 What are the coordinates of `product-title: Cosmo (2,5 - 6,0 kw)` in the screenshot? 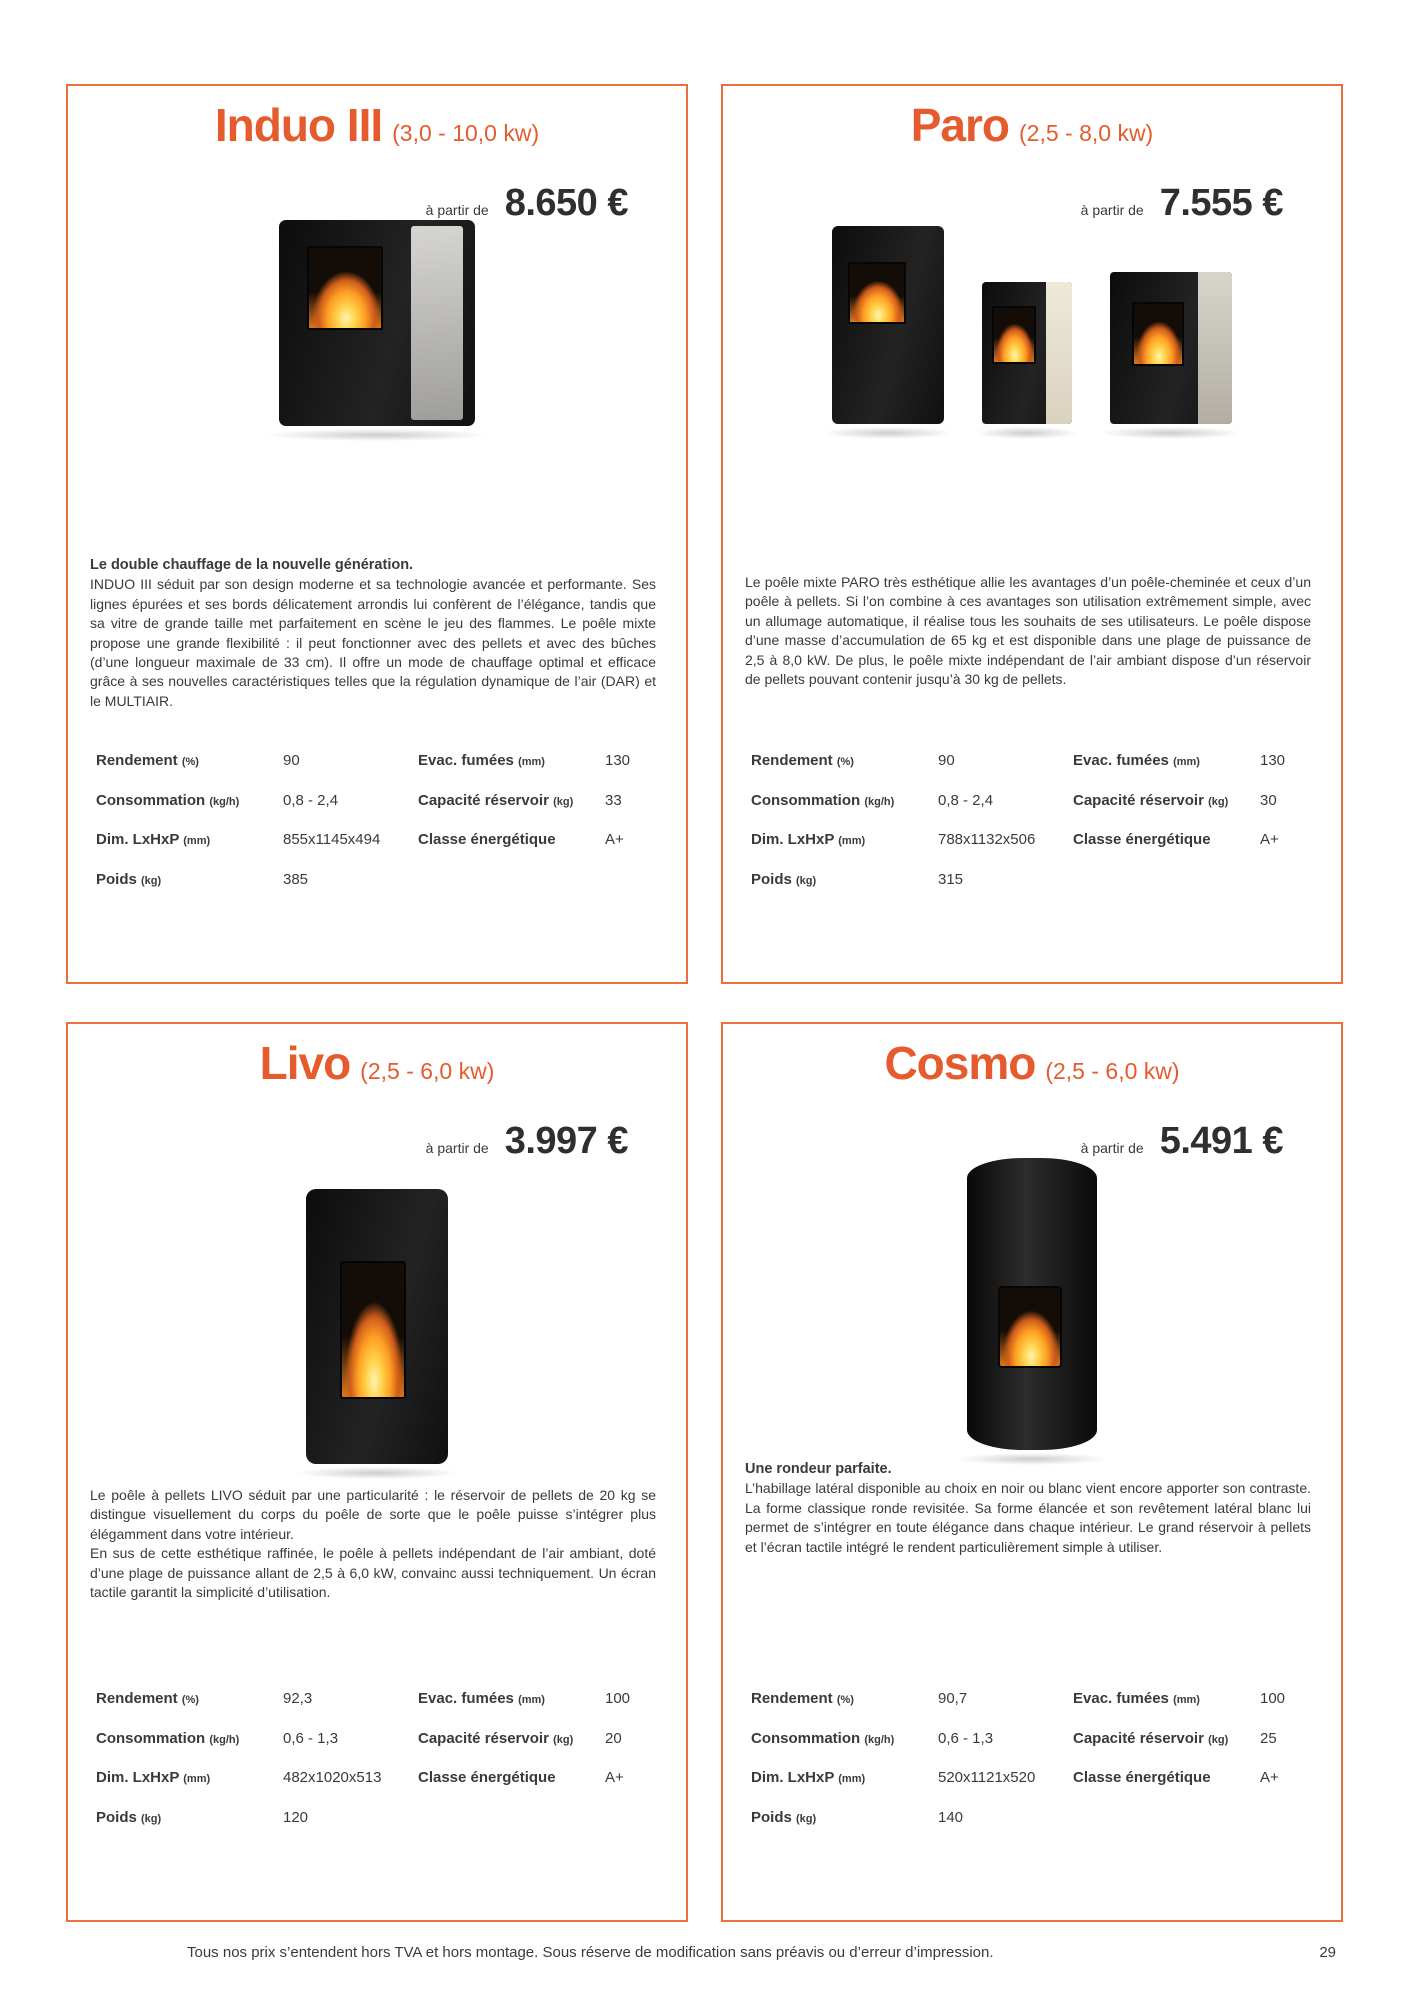 It's located at (1032, 1063).